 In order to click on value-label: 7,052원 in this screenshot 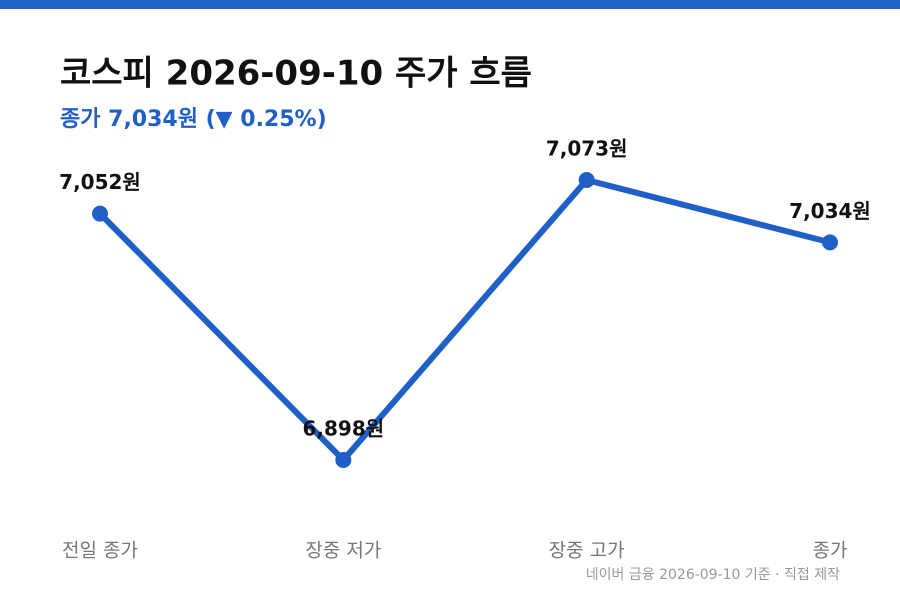, I will do `click(100, 182)`.